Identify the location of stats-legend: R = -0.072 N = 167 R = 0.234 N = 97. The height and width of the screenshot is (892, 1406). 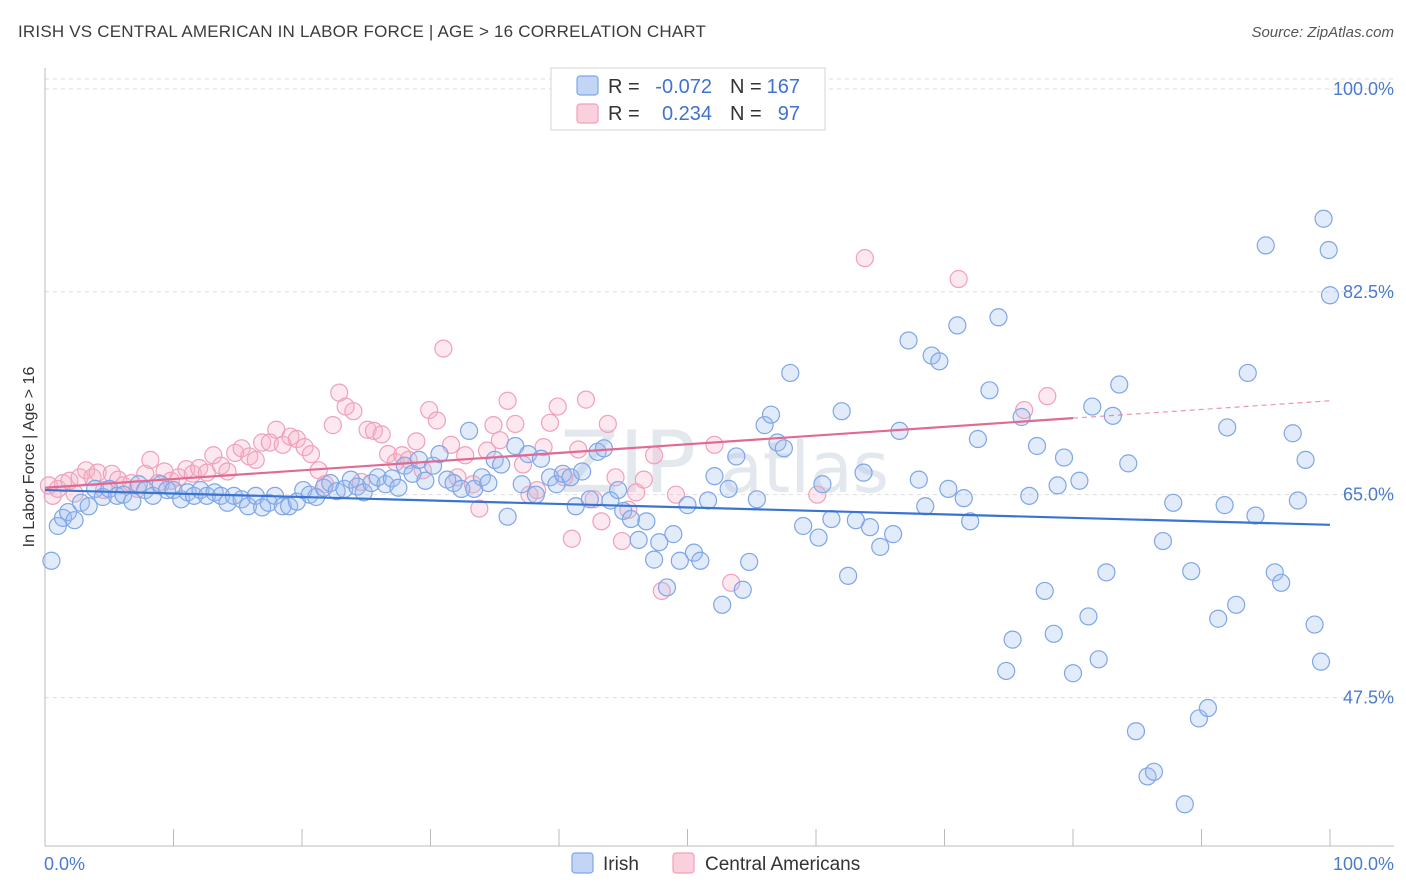
(688, 99).